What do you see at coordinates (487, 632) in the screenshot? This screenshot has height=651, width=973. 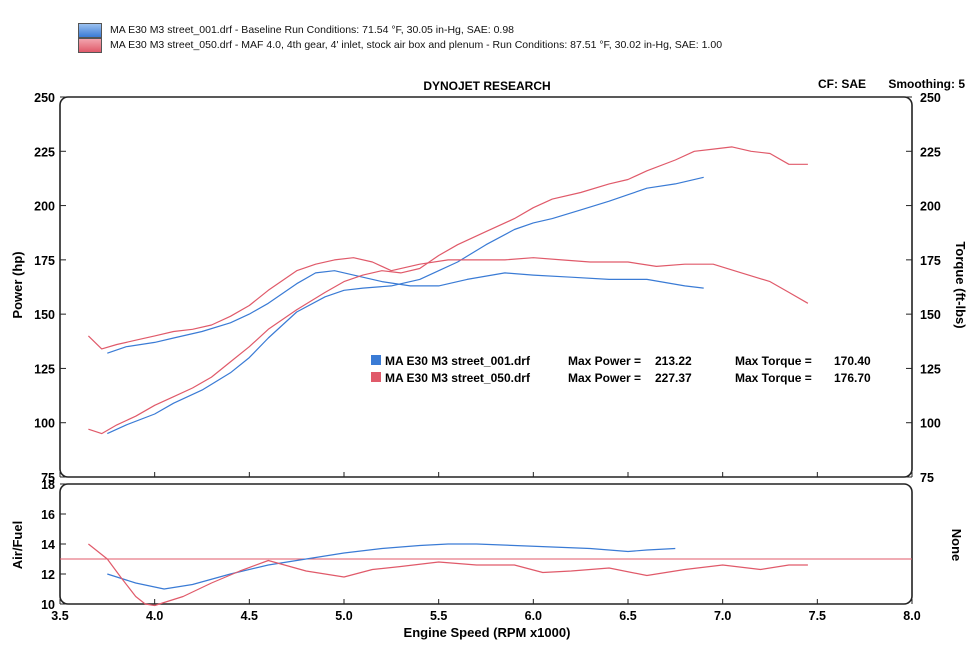 I see `x-axis-label: Engine Speed (RPM x1000)` at bounding box center [487, 632].